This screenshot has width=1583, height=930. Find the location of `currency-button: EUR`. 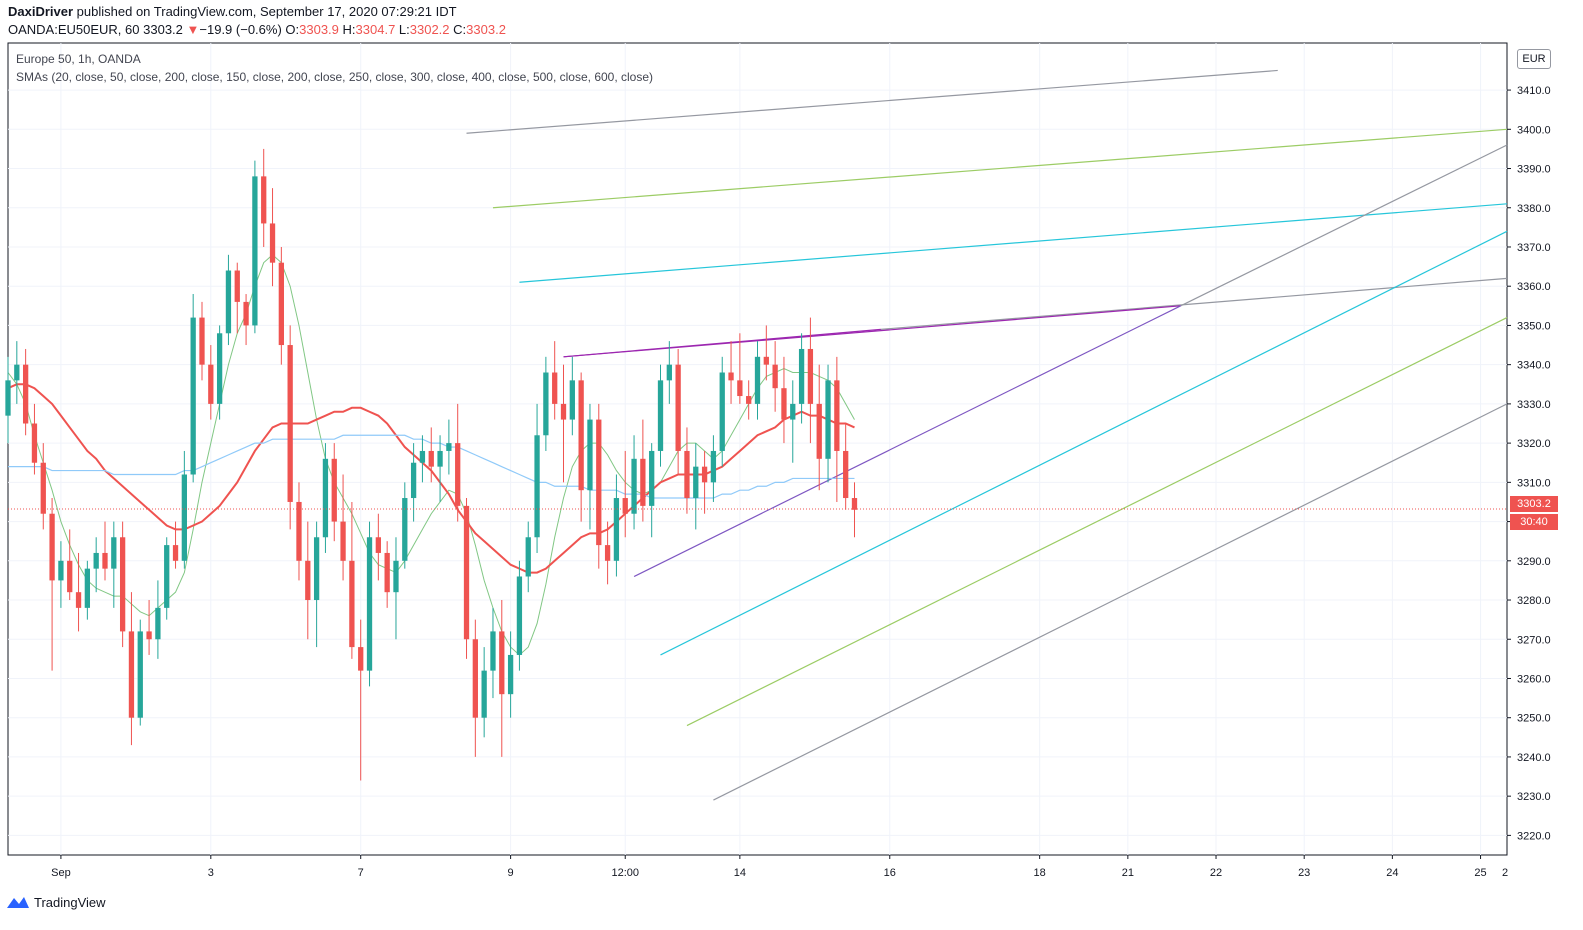

currency-button: EUR is located at coordinates (1534, 59).